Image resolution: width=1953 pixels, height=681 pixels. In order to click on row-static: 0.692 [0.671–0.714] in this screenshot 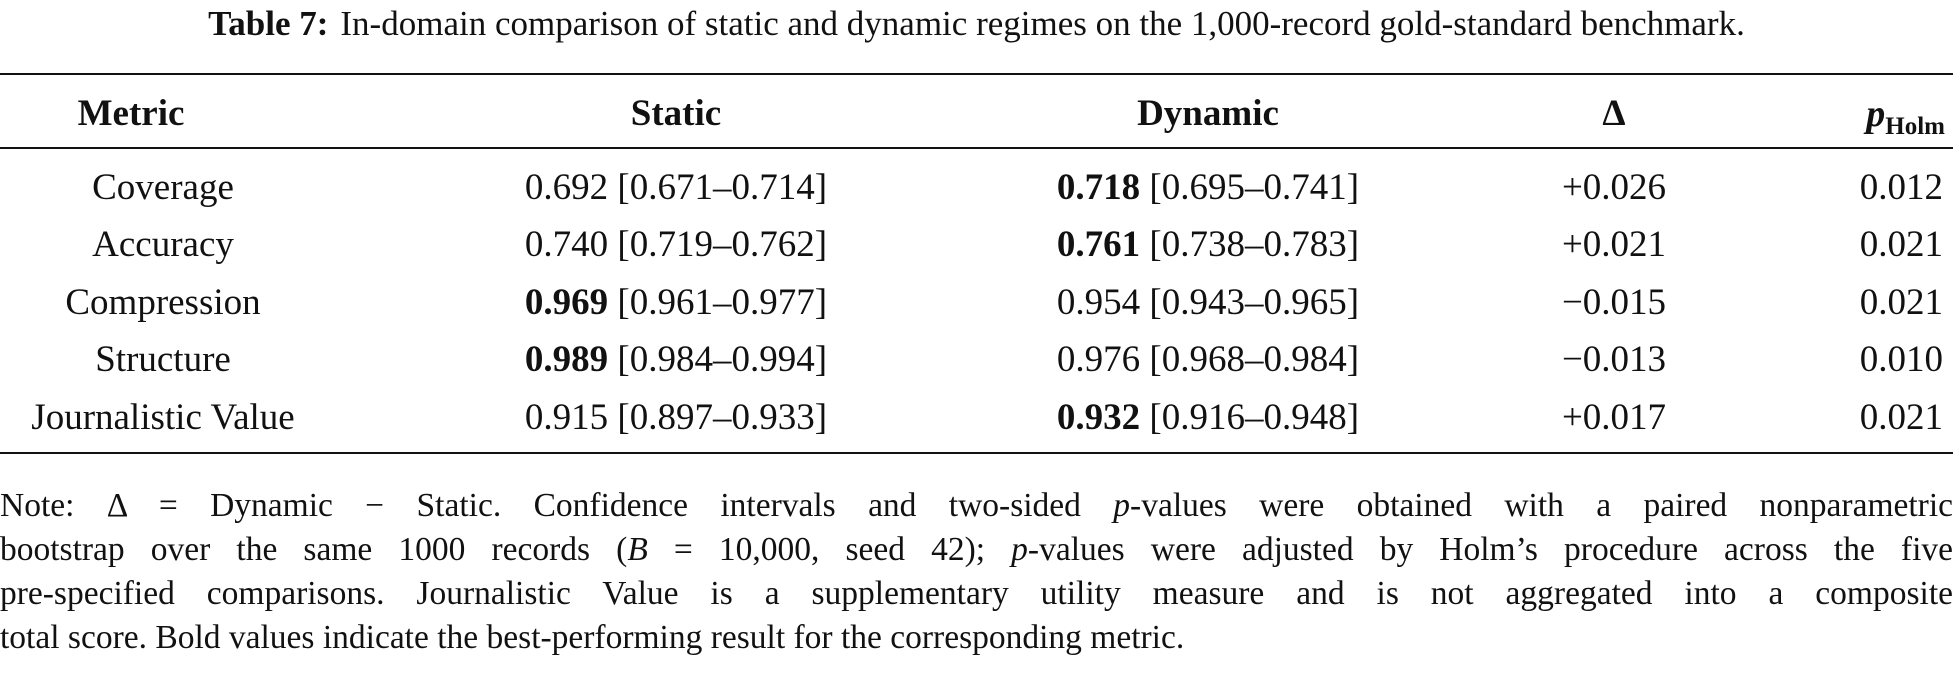, I will do `click(676, 188)`.